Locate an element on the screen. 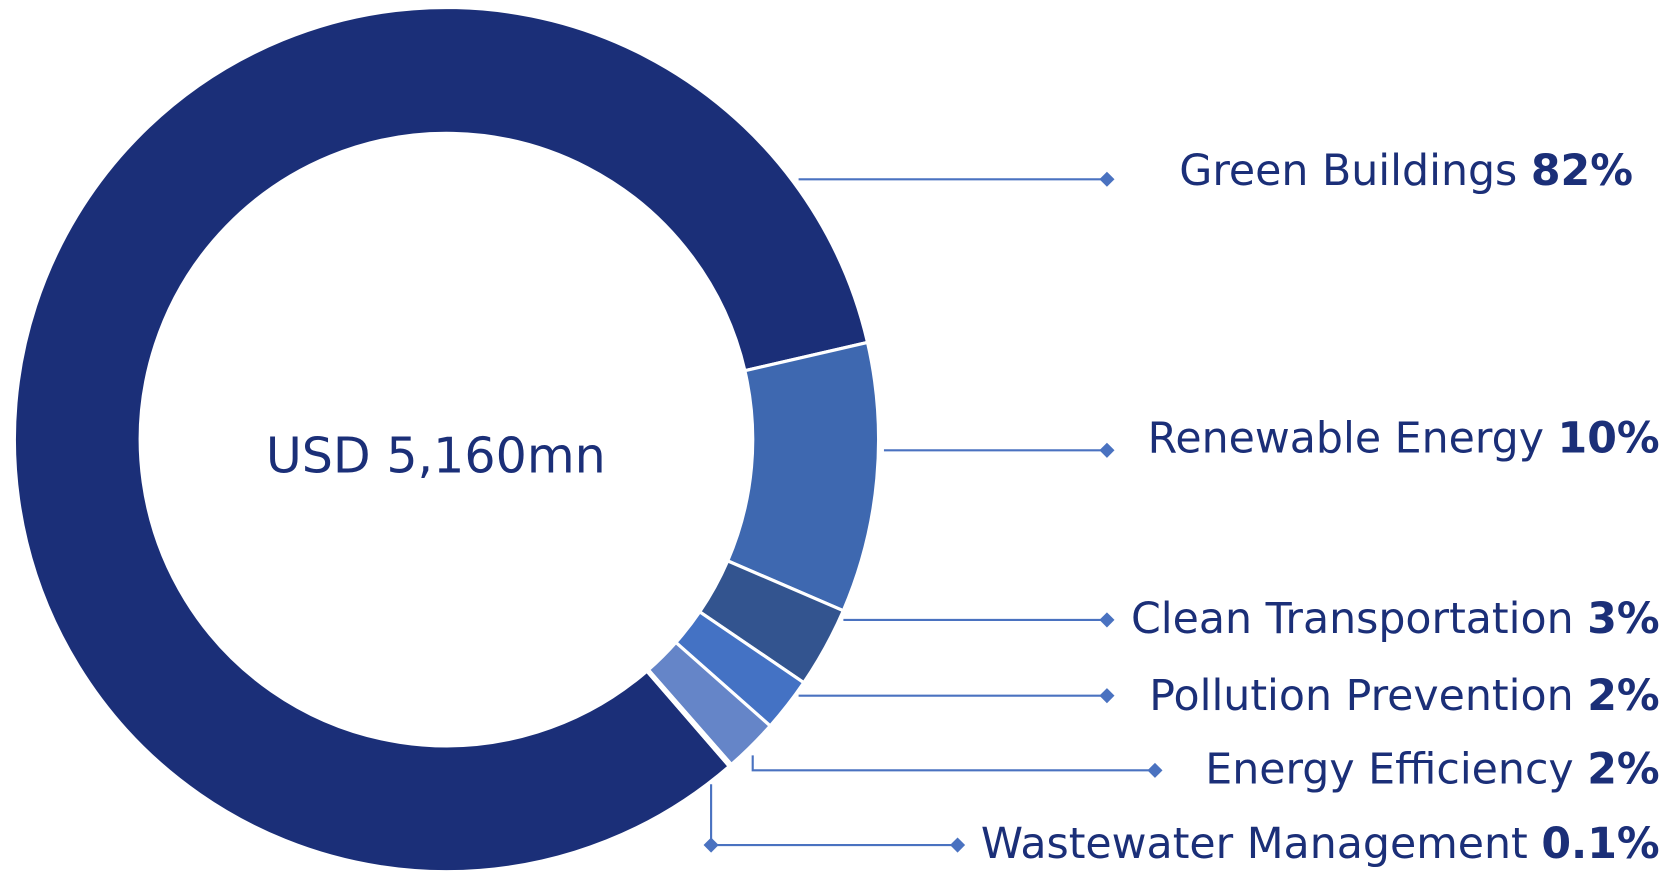 The width and height of the screenshot is (1674, 876). legend-label: Clean Transportation 3% is located at coordinates (1395, 618).